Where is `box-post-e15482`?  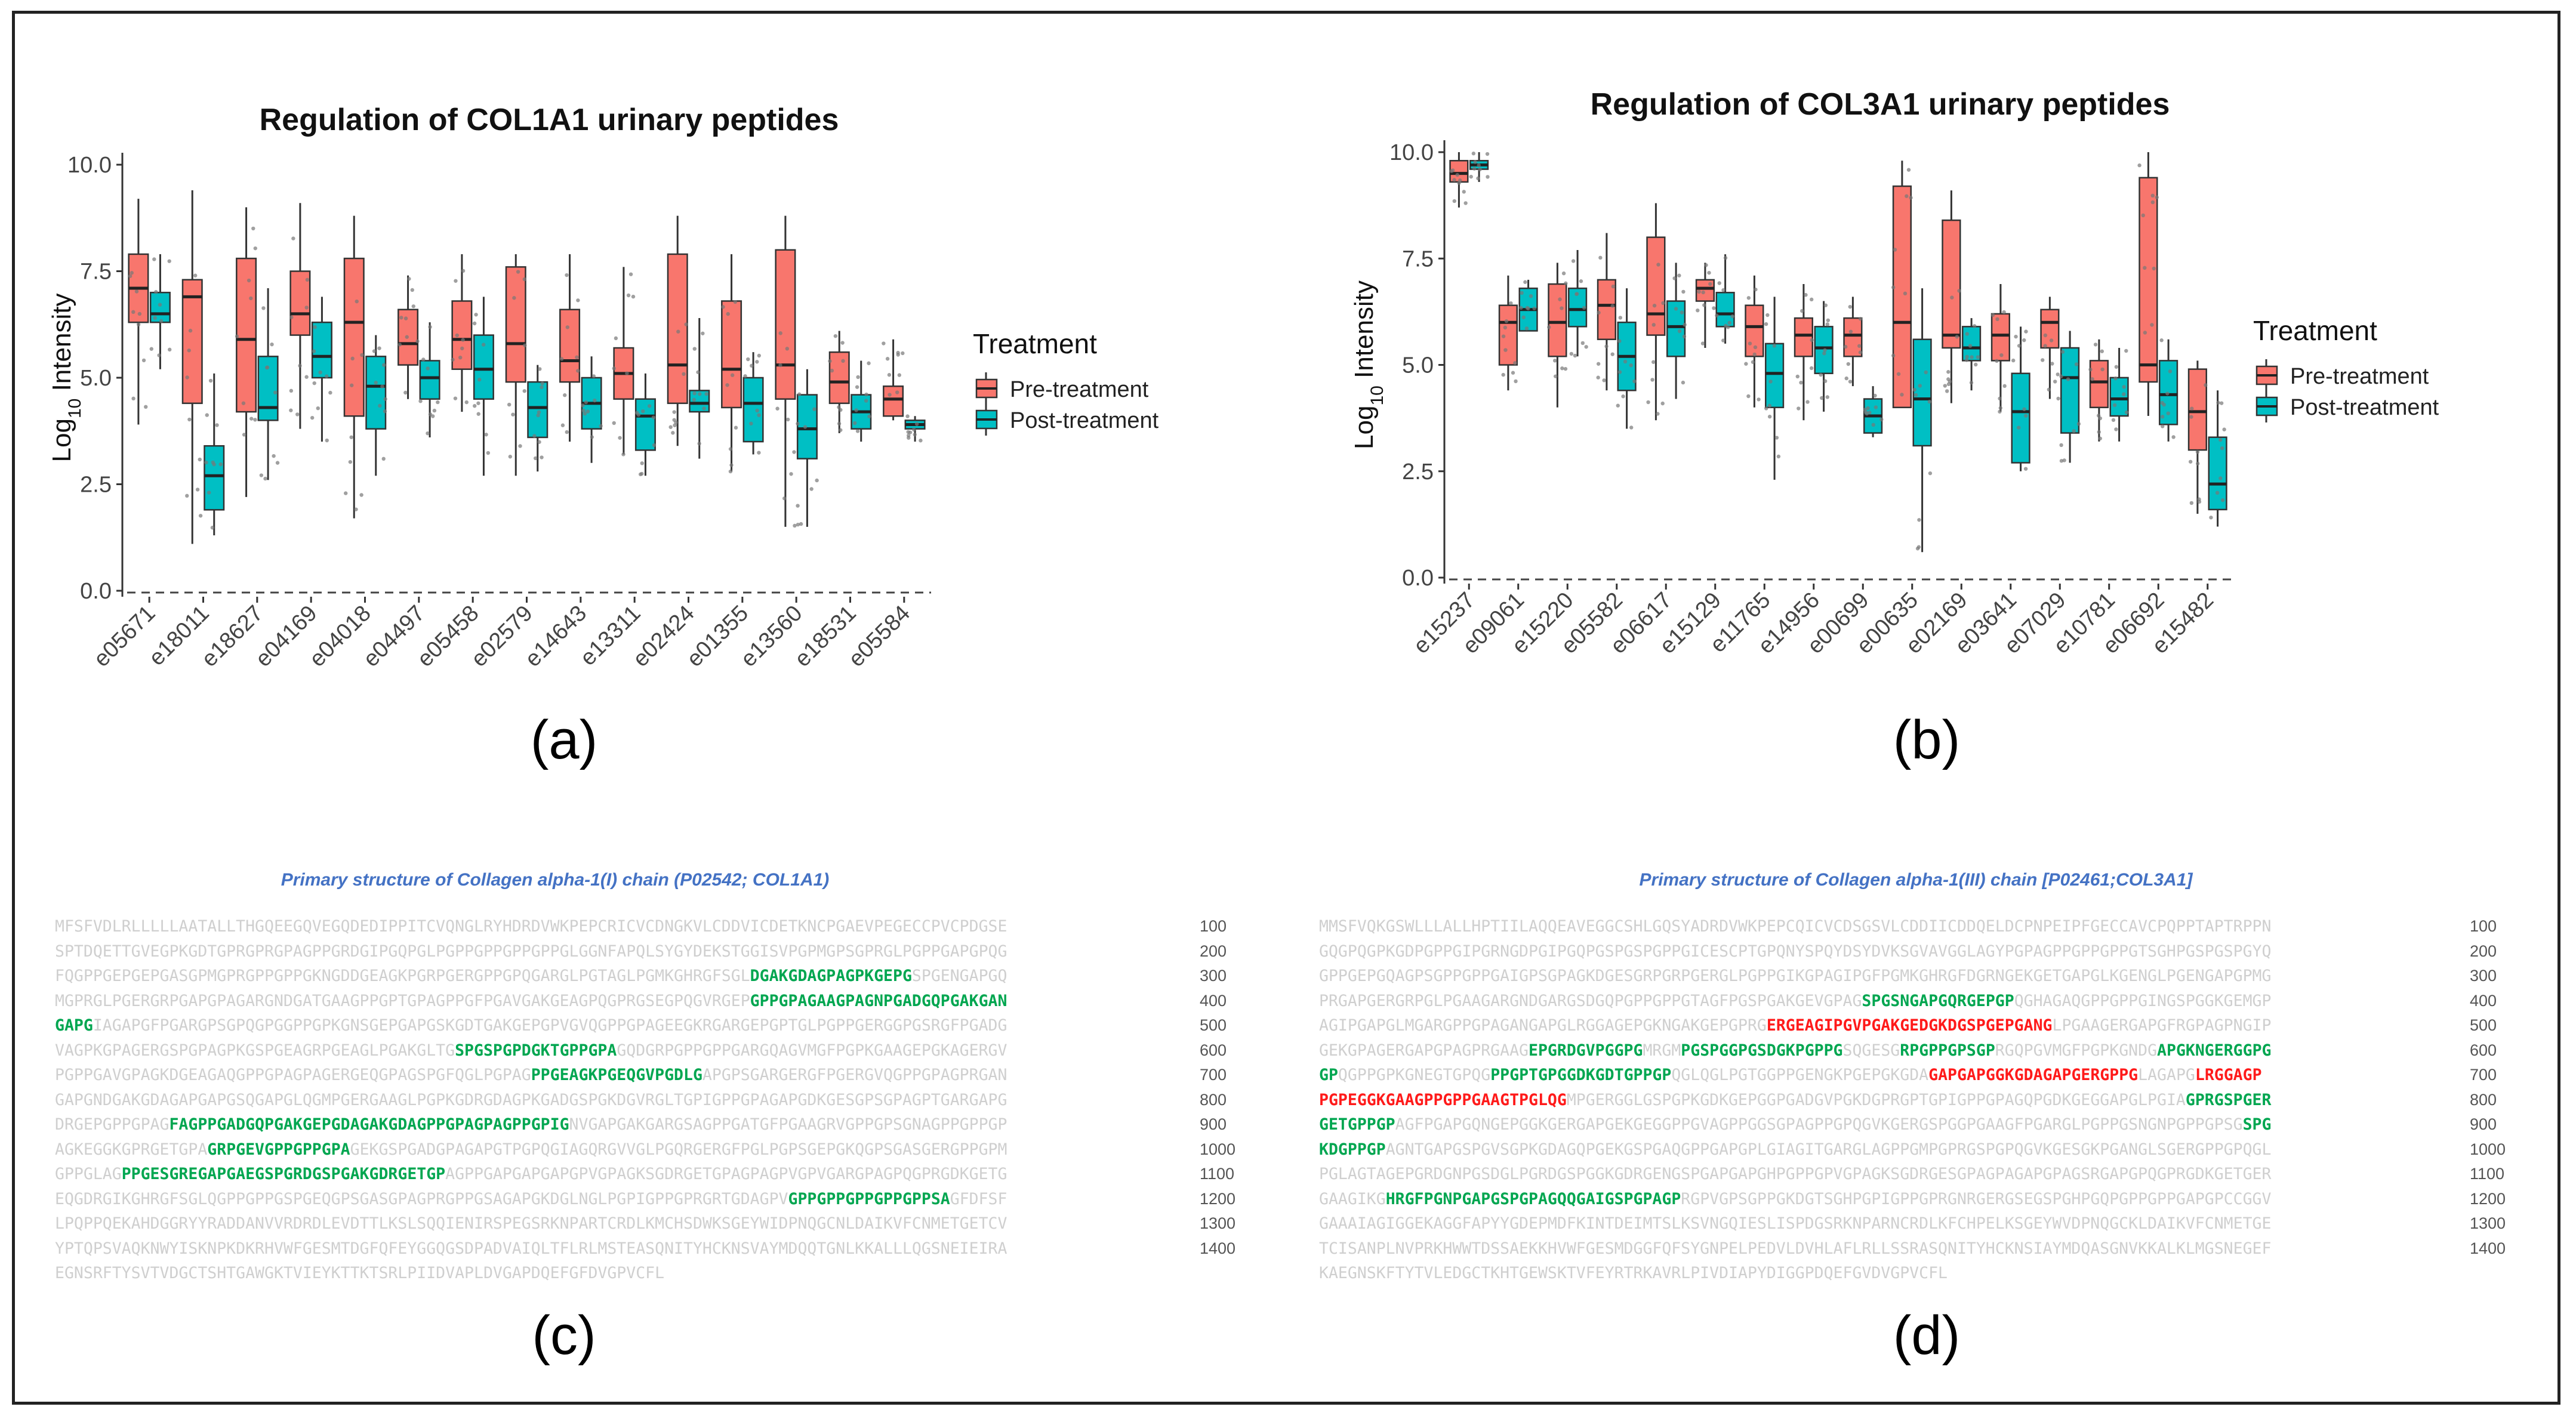
box-post-e15482 is located at coordinates (2217, 458).